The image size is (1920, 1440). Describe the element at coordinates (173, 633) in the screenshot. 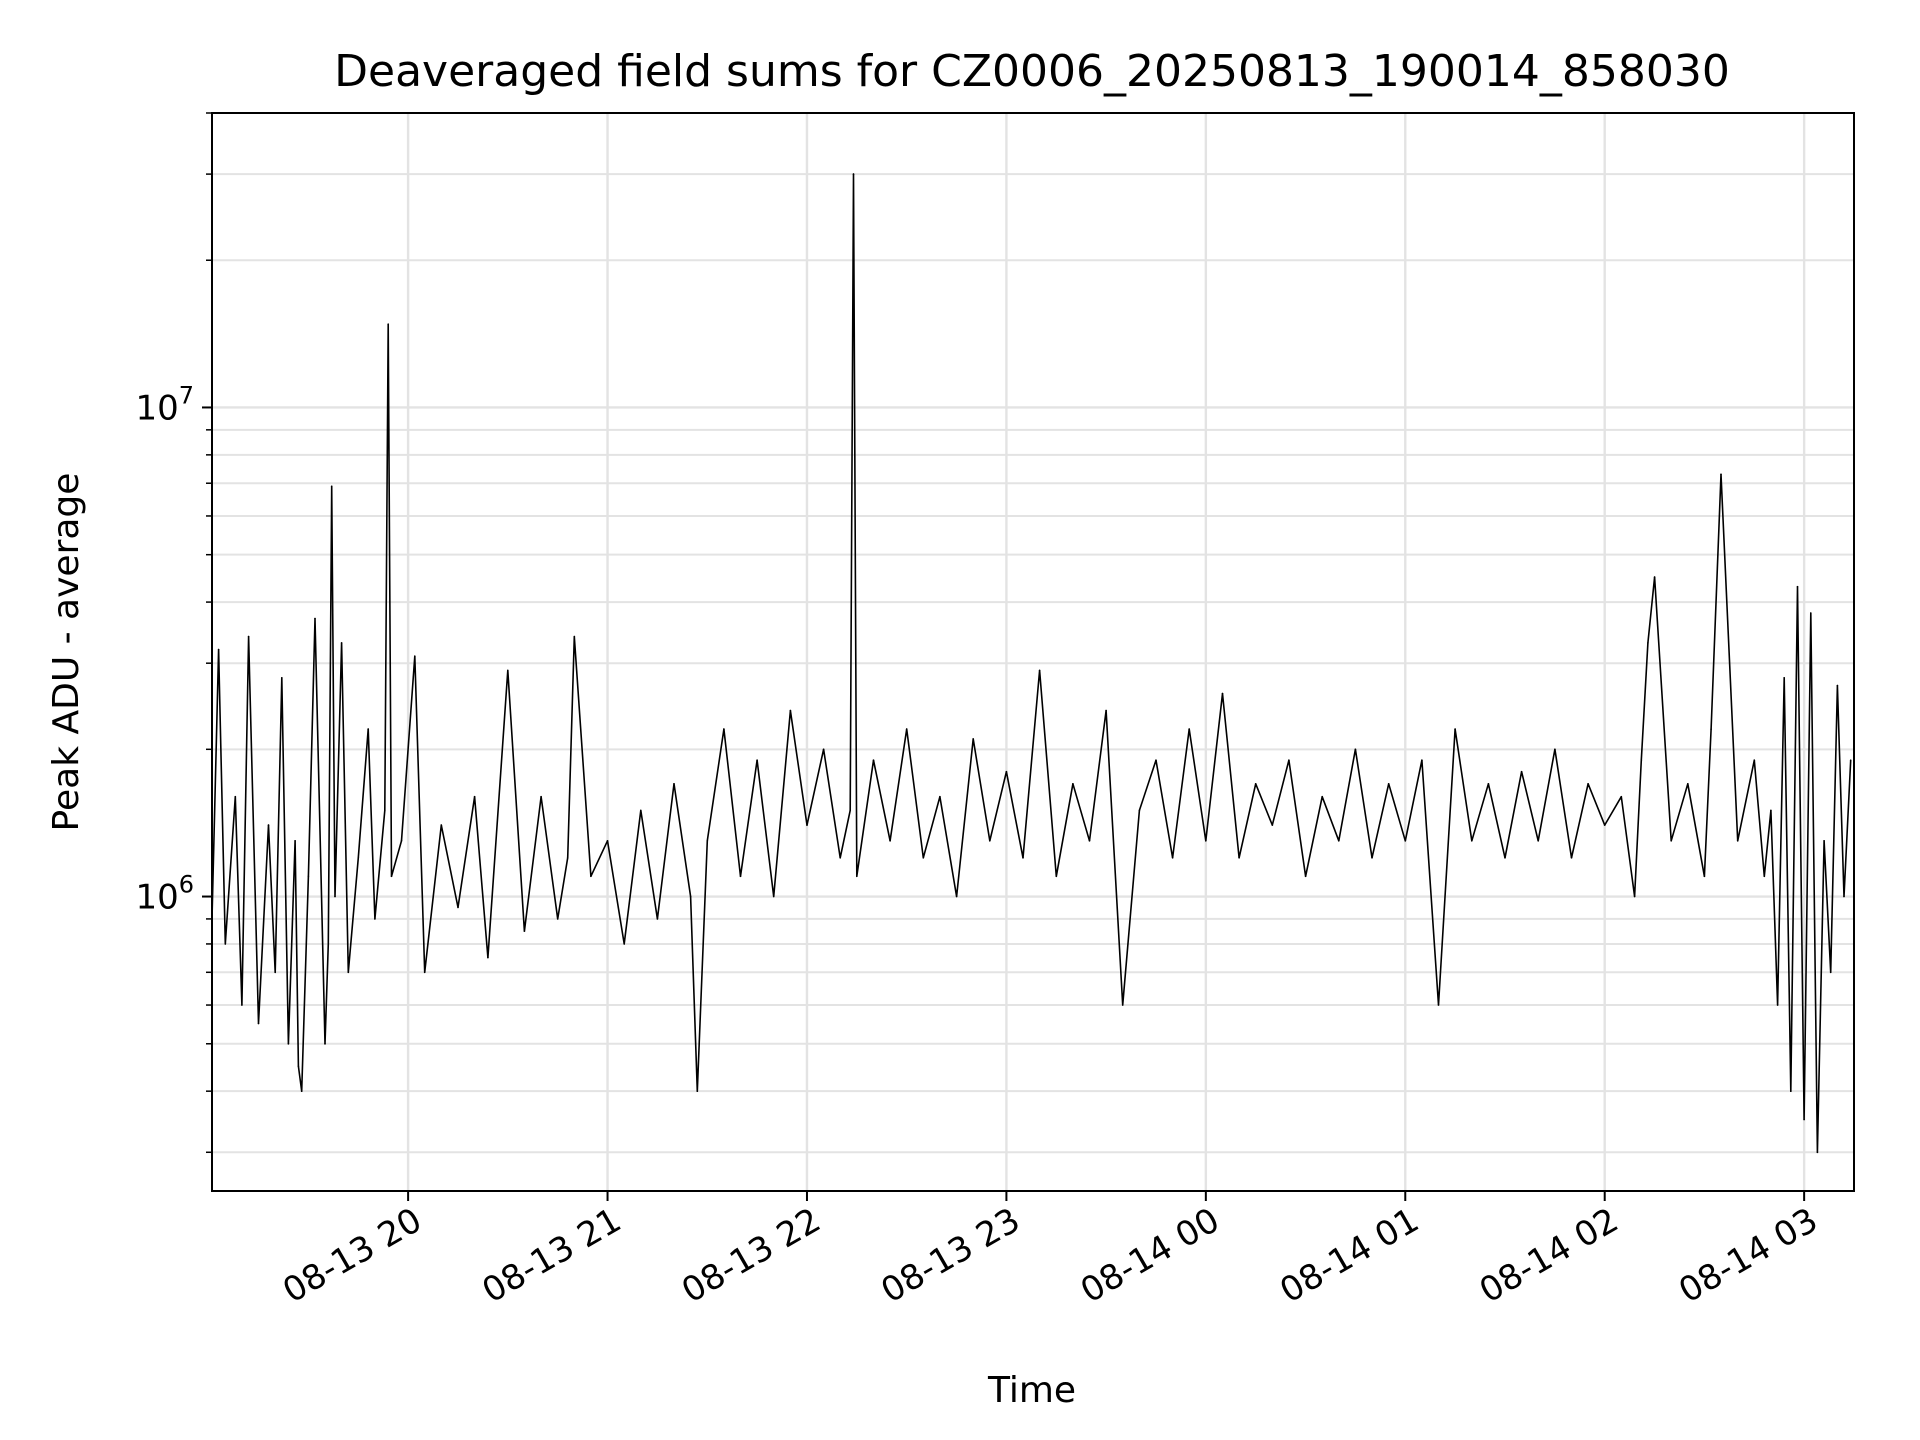

I see `y-axis: 106 107` at that location.